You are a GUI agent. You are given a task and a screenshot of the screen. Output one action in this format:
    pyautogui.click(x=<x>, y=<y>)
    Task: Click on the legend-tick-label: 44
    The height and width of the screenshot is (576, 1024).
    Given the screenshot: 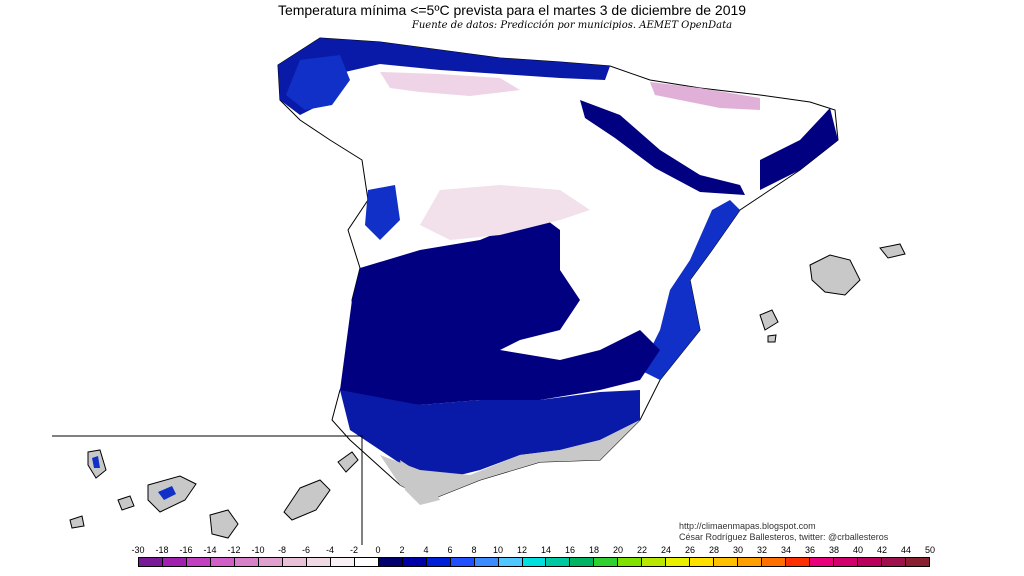 What is the action you would take?
    pyautogui.click(x=906, y=550)
    